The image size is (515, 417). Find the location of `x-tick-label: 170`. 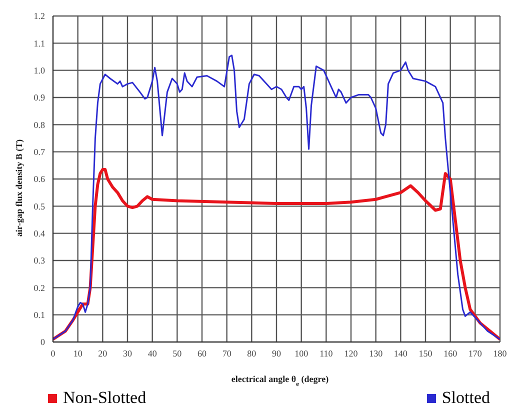

x-tick-label: 170 is located at coordinates (475, 353).